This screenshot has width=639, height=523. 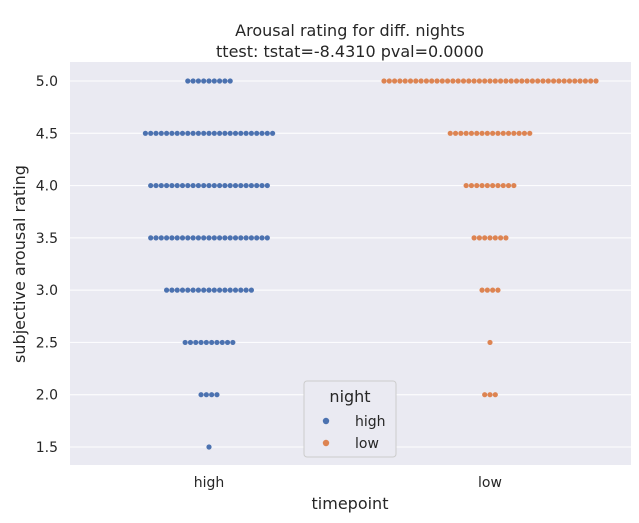 What do you see at coordinates (47, 265) in the screenshot?
I see `y-axis-ticks: 1.5 2.0 2.5 3.0 3.5 4.0 4.5 5.0` at bounding box center [47, 265].